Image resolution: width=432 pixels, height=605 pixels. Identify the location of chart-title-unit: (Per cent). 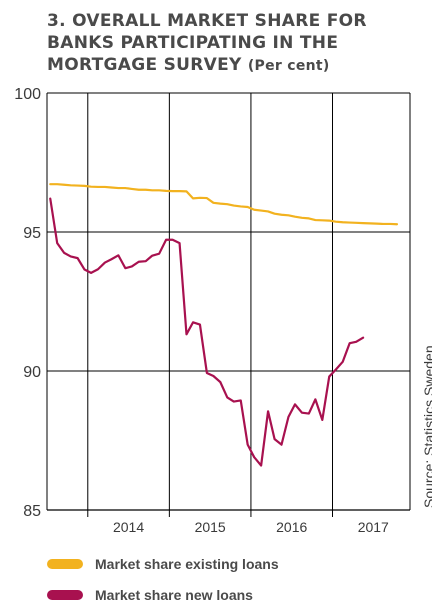
(288, 66).